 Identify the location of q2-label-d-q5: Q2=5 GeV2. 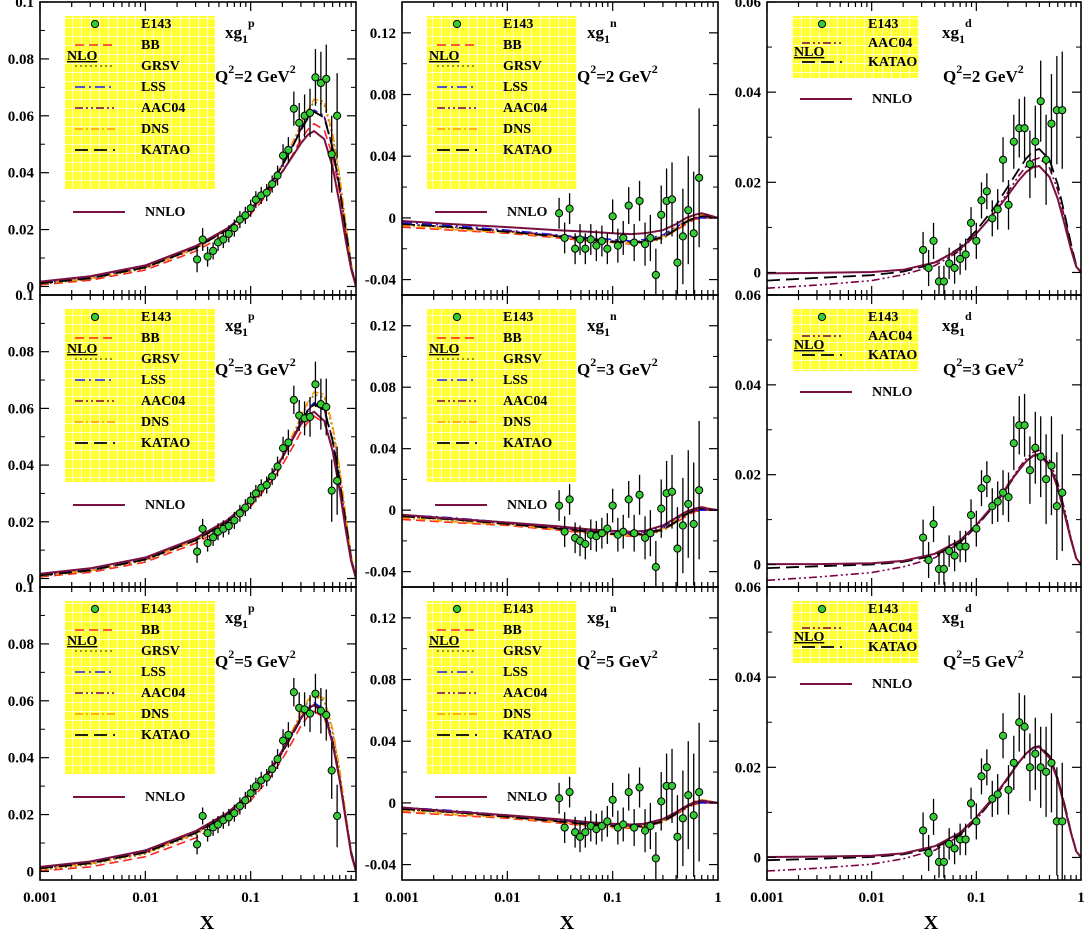
(983, 659).